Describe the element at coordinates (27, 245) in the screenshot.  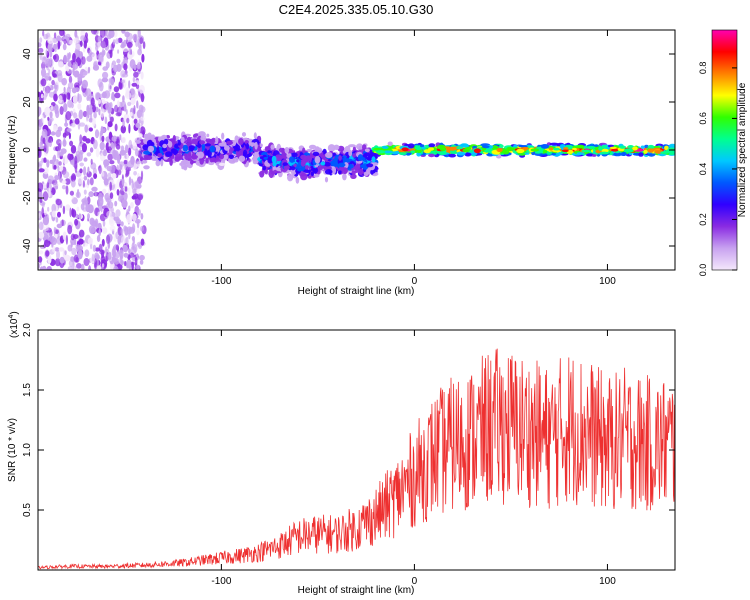
I see `y-tick-label: -40` at that location.